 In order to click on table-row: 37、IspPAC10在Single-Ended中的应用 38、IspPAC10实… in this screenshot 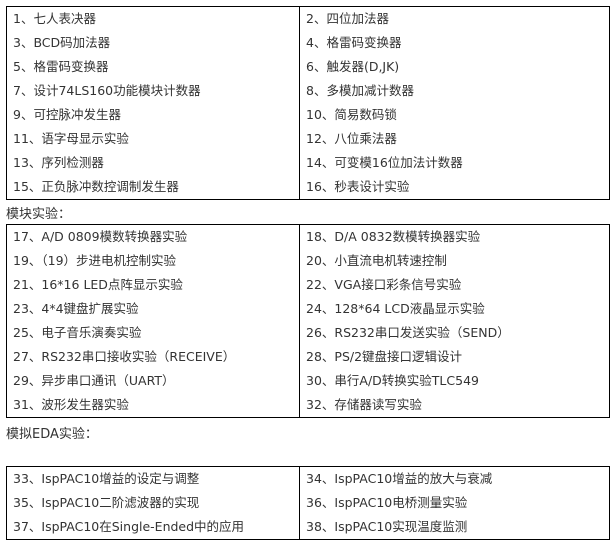, I will do `click(308, 527)`.